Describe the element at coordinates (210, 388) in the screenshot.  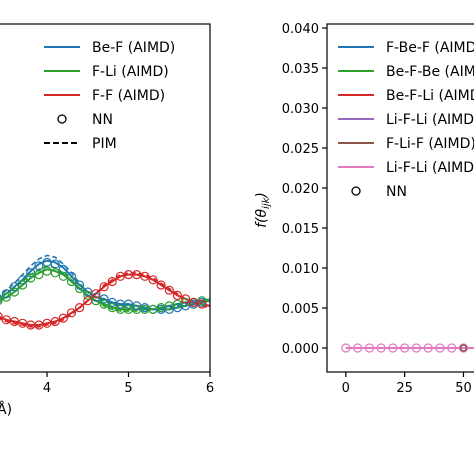
I see `left-x-tick-label-2: 6` at that location.